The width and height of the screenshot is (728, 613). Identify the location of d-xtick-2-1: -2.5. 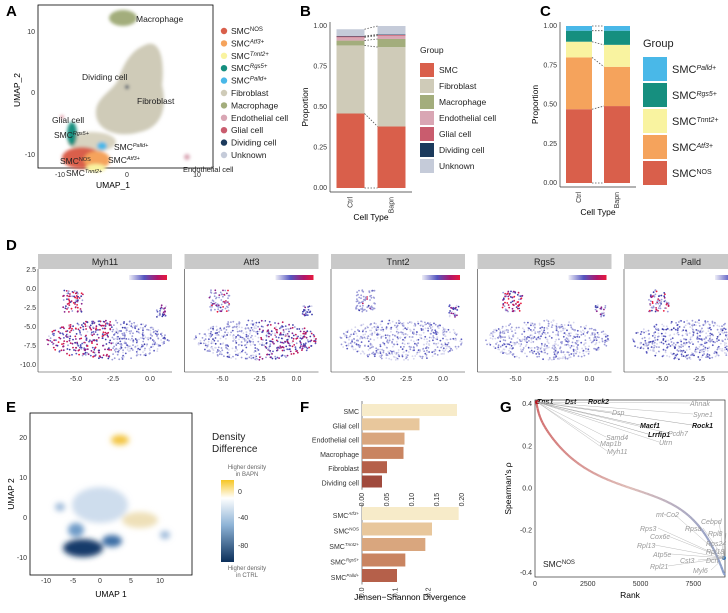
(406, 379).